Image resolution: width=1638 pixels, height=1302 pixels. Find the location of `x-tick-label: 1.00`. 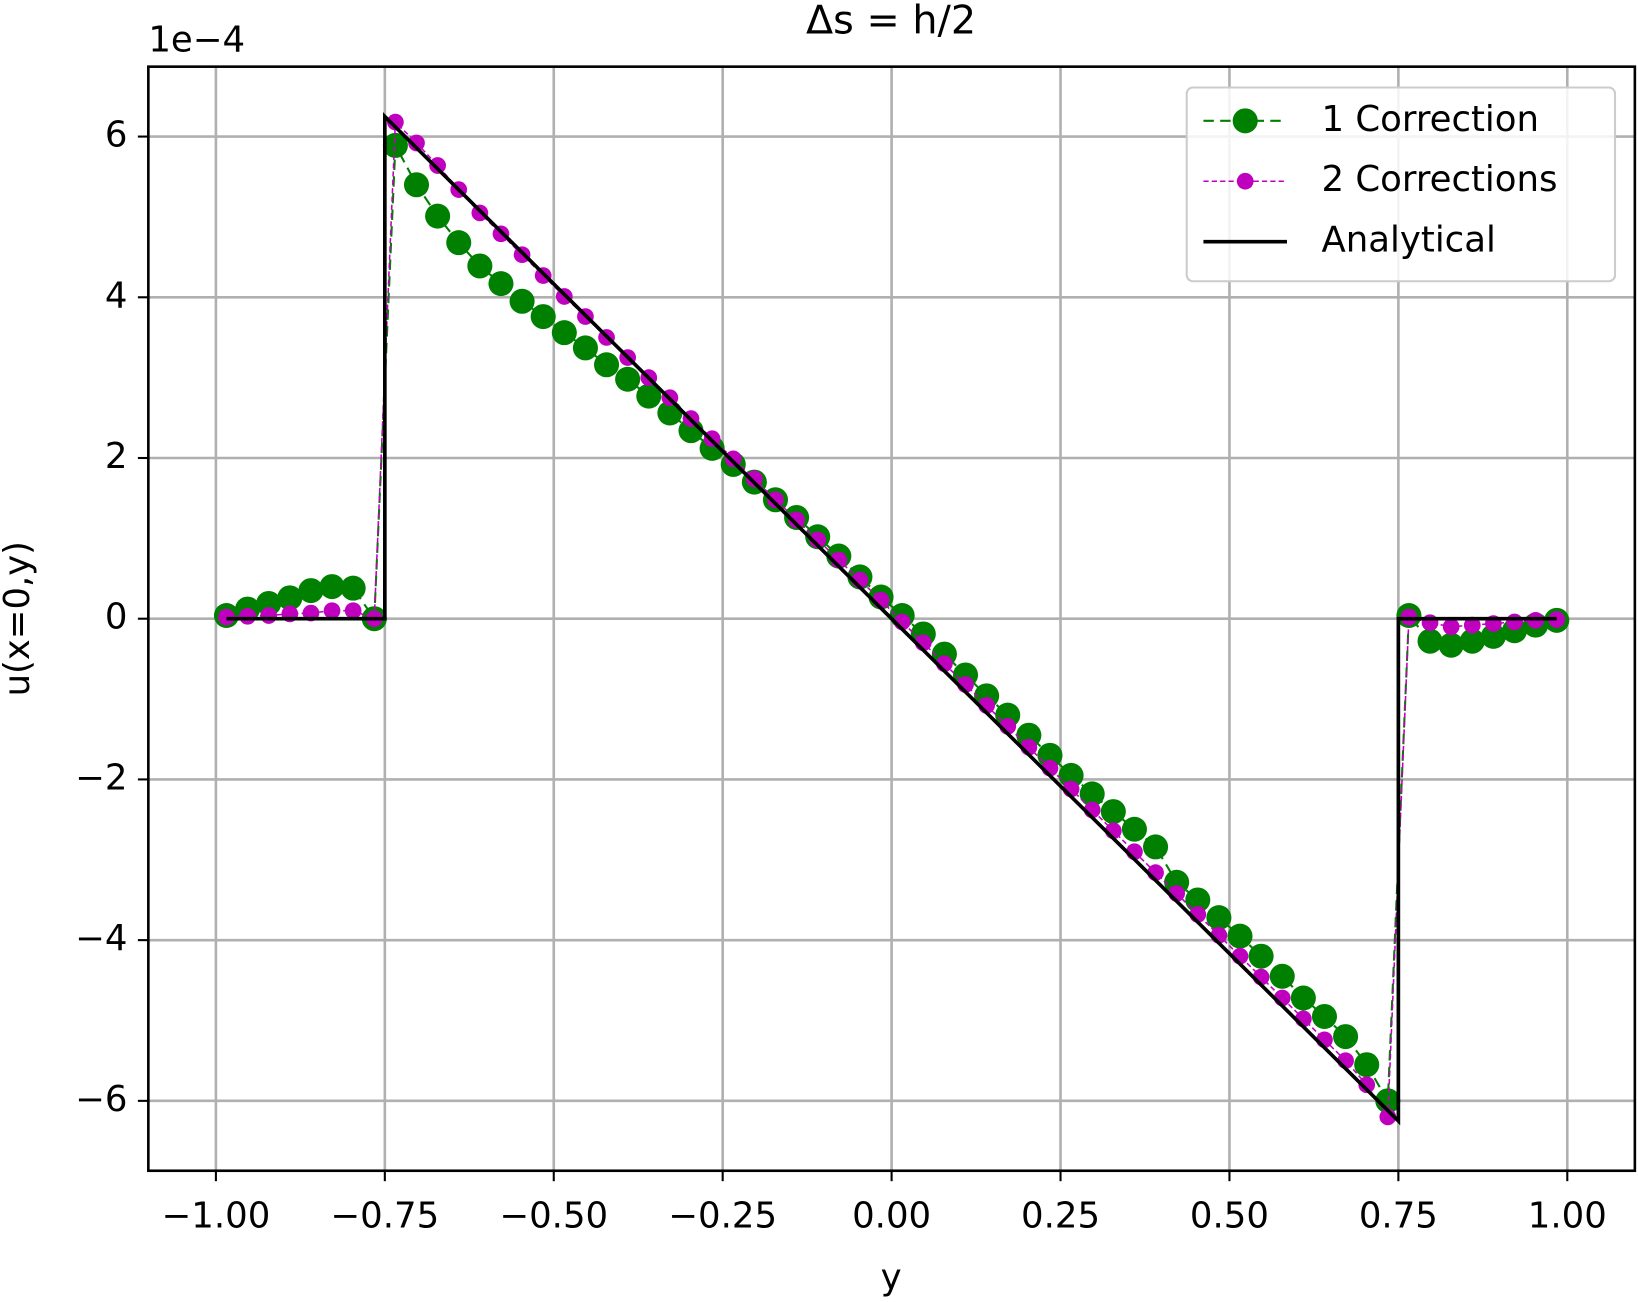

x-tick-label: 1.00 is located at coordinates (1567, 1216).